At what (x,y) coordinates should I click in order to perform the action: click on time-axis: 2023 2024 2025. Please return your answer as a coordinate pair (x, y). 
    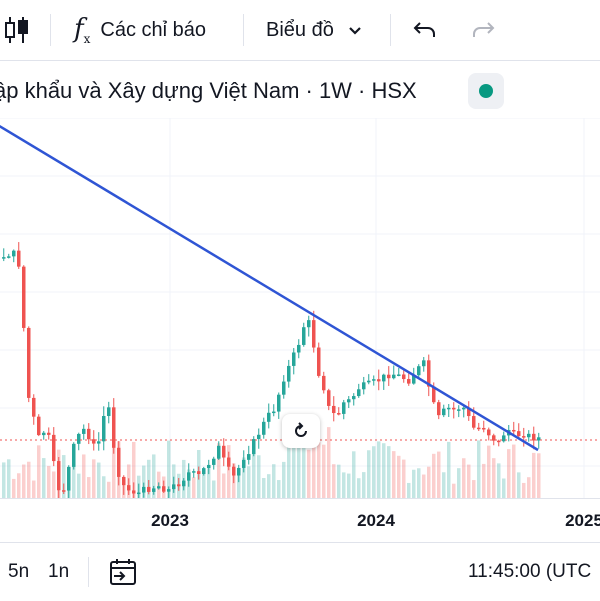
    Looking at the image, I should click on (300, 520).